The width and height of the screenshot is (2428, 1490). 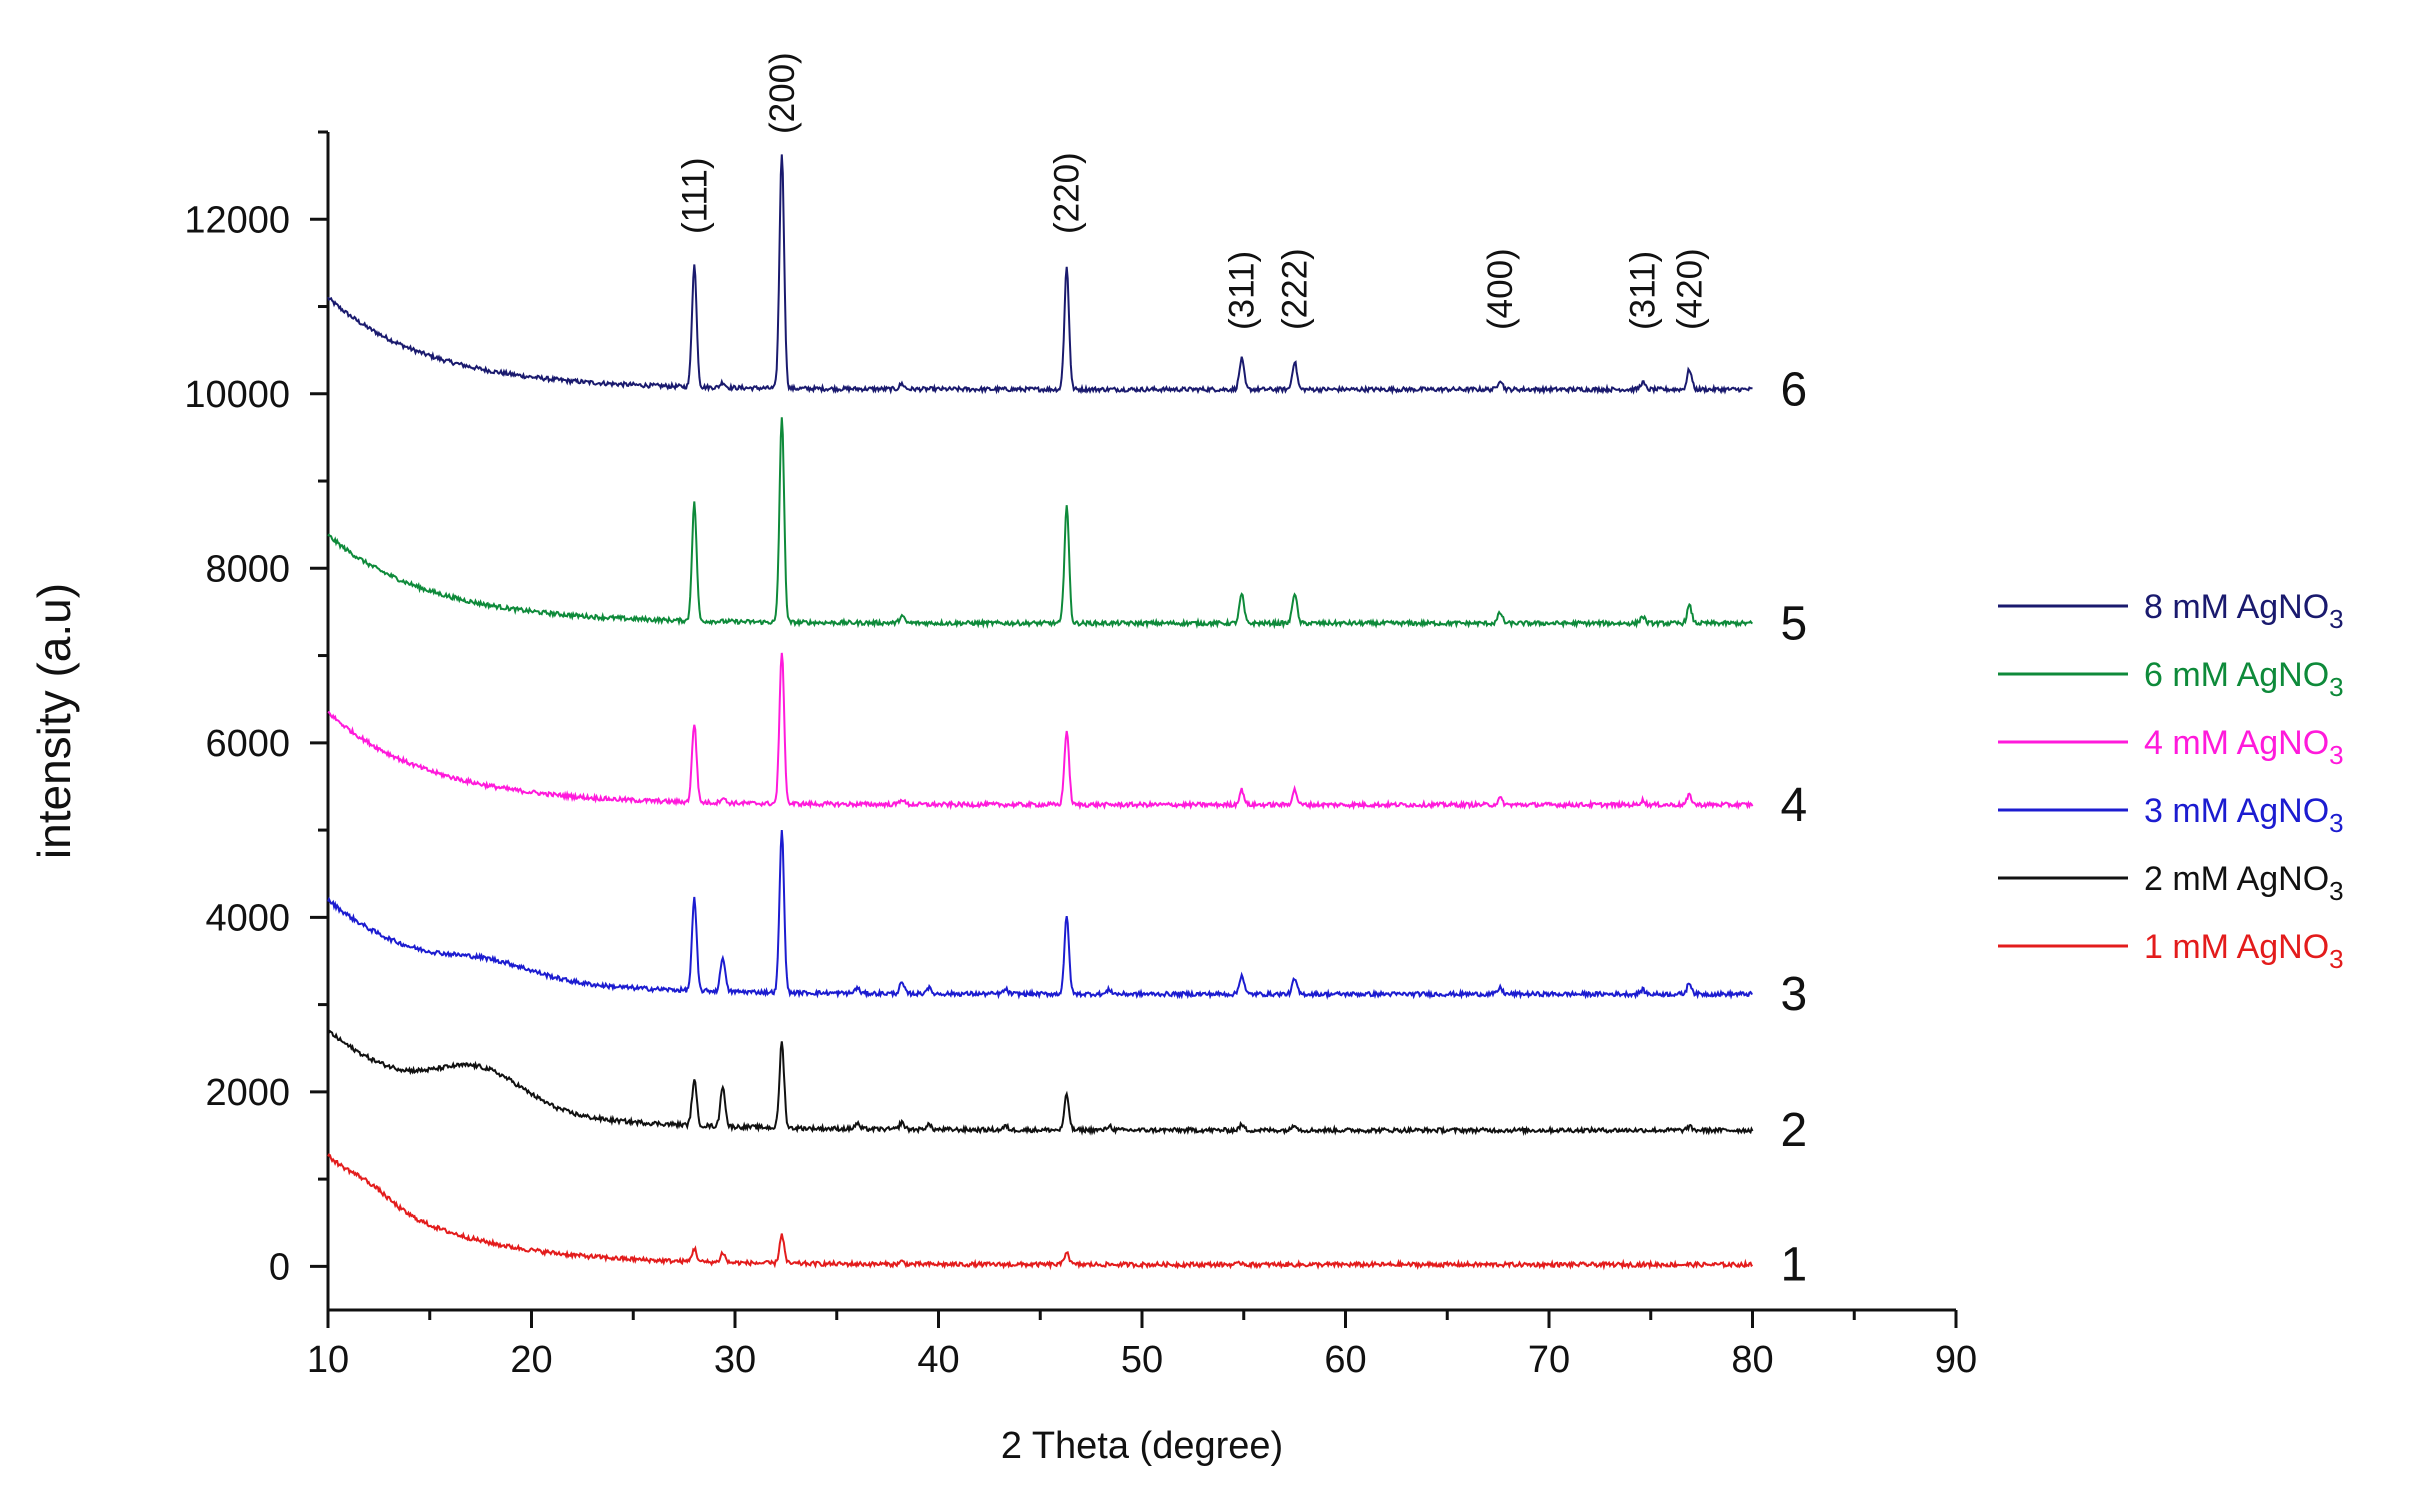 What do you see at coordinates (1794, 1265) in the screenshot?
I see `curve-label: 1` at bounding box center [1794, 1265].